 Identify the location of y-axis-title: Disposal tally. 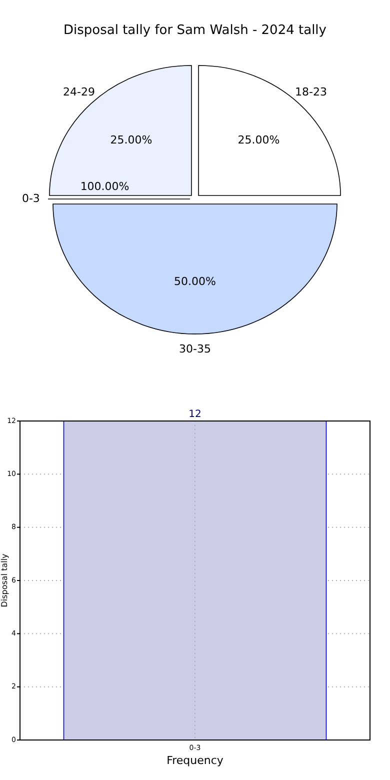
(4, 580).